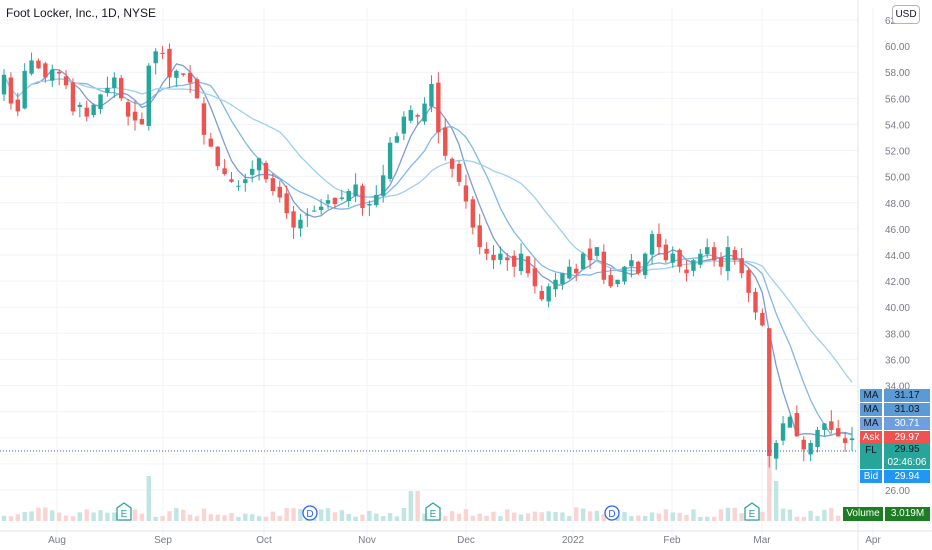 Image resolution: width=932 pixels, height=550 pixels. I want to click on y-tick-label: 46.00, so click(897, 230).